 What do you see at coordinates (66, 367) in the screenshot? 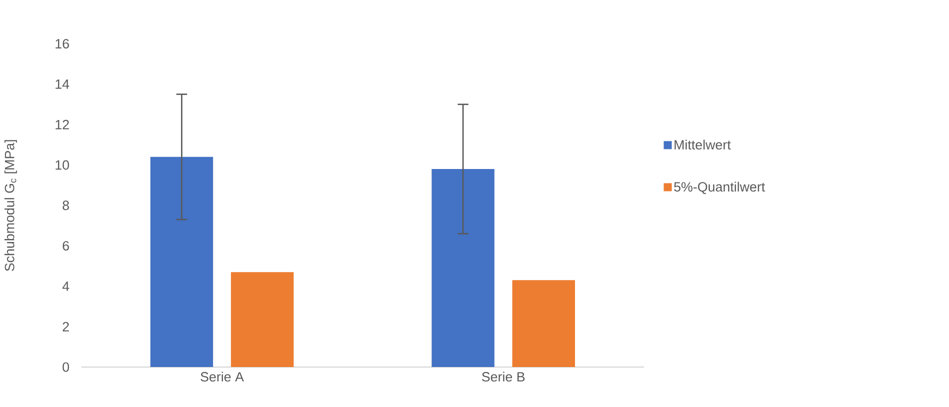
I see `y-tick-label: 0` at bounding box center [66, 367].